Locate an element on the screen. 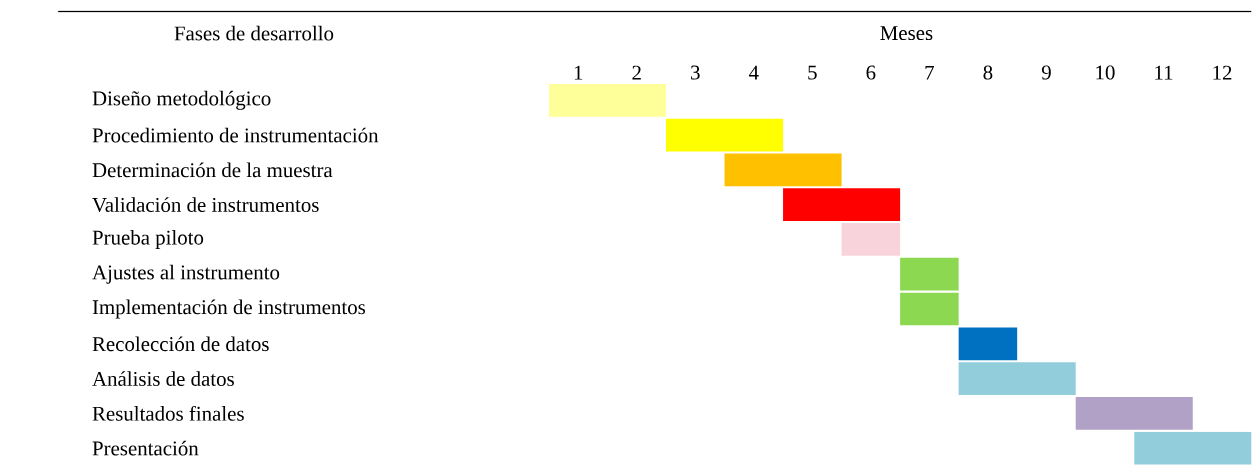 Image resolution: width=1252 pixels, height=466 pixels. x-tick-label: 1 is located at coordinates (578, 72).